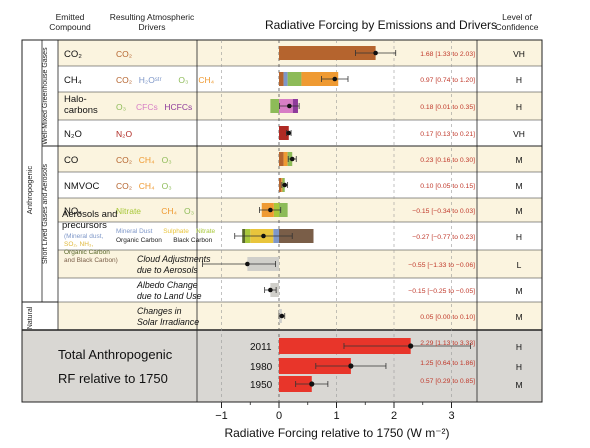 This screenshot has height=448, width=590. What do you see at coordinates (176, 231) in the screenshot?
I see `driver-label: Sulphate` at bounding box center [176, 231].